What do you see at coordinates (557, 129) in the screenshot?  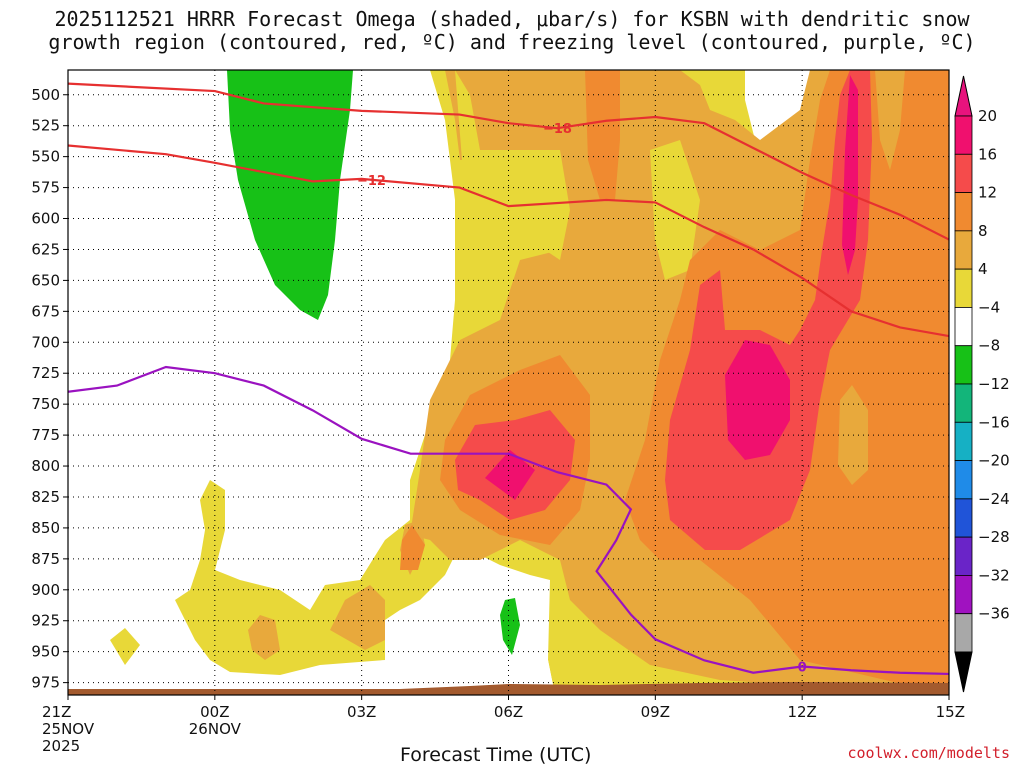 I see `contour-label-dgz-minus18: −18` at bounding box center [557, 129].